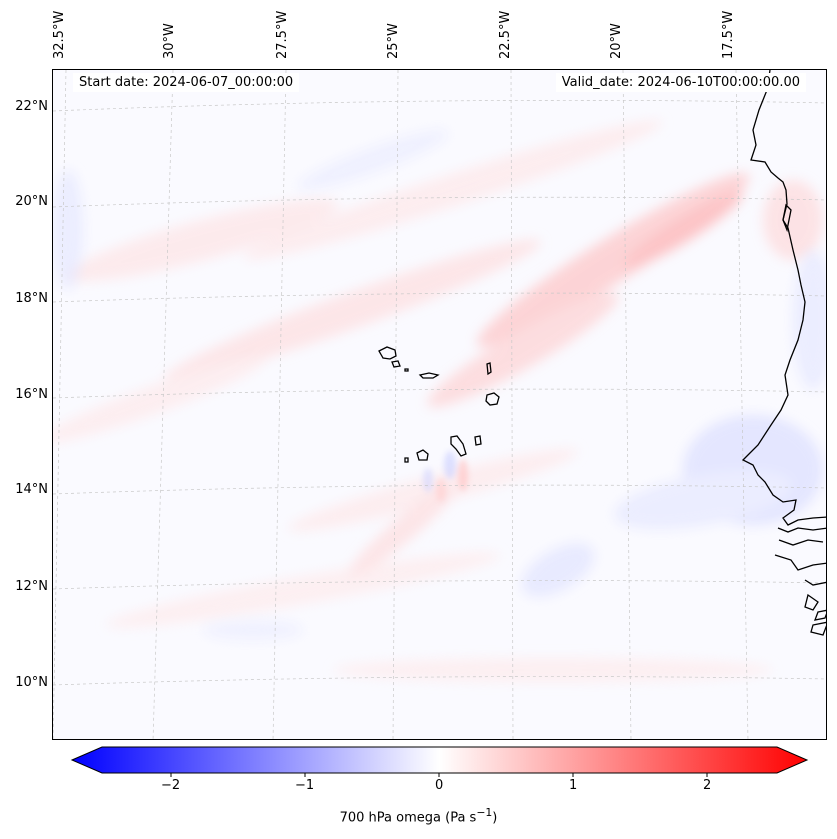 This screenshot has width=837, height=839. I want to click on colorbar-tick-1: 1, so click(573, 785).